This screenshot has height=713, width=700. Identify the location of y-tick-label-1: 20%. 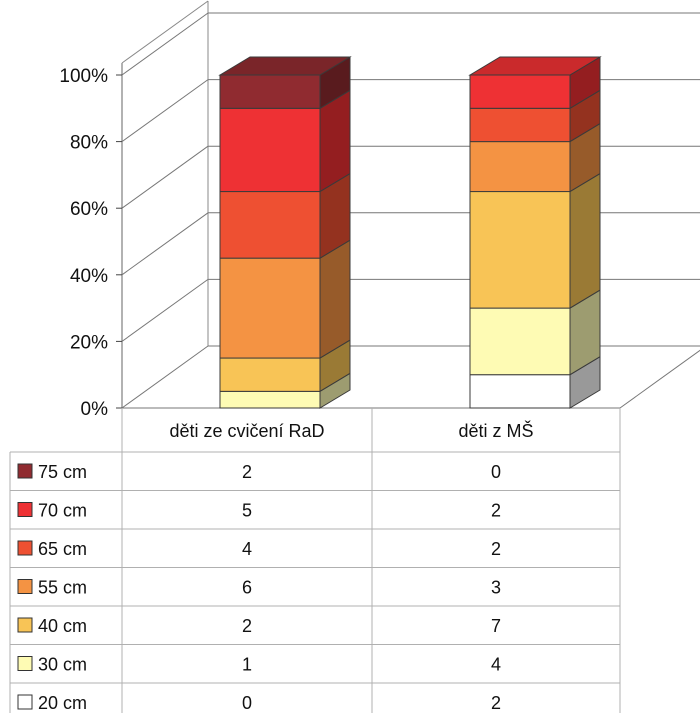
(89, 342).